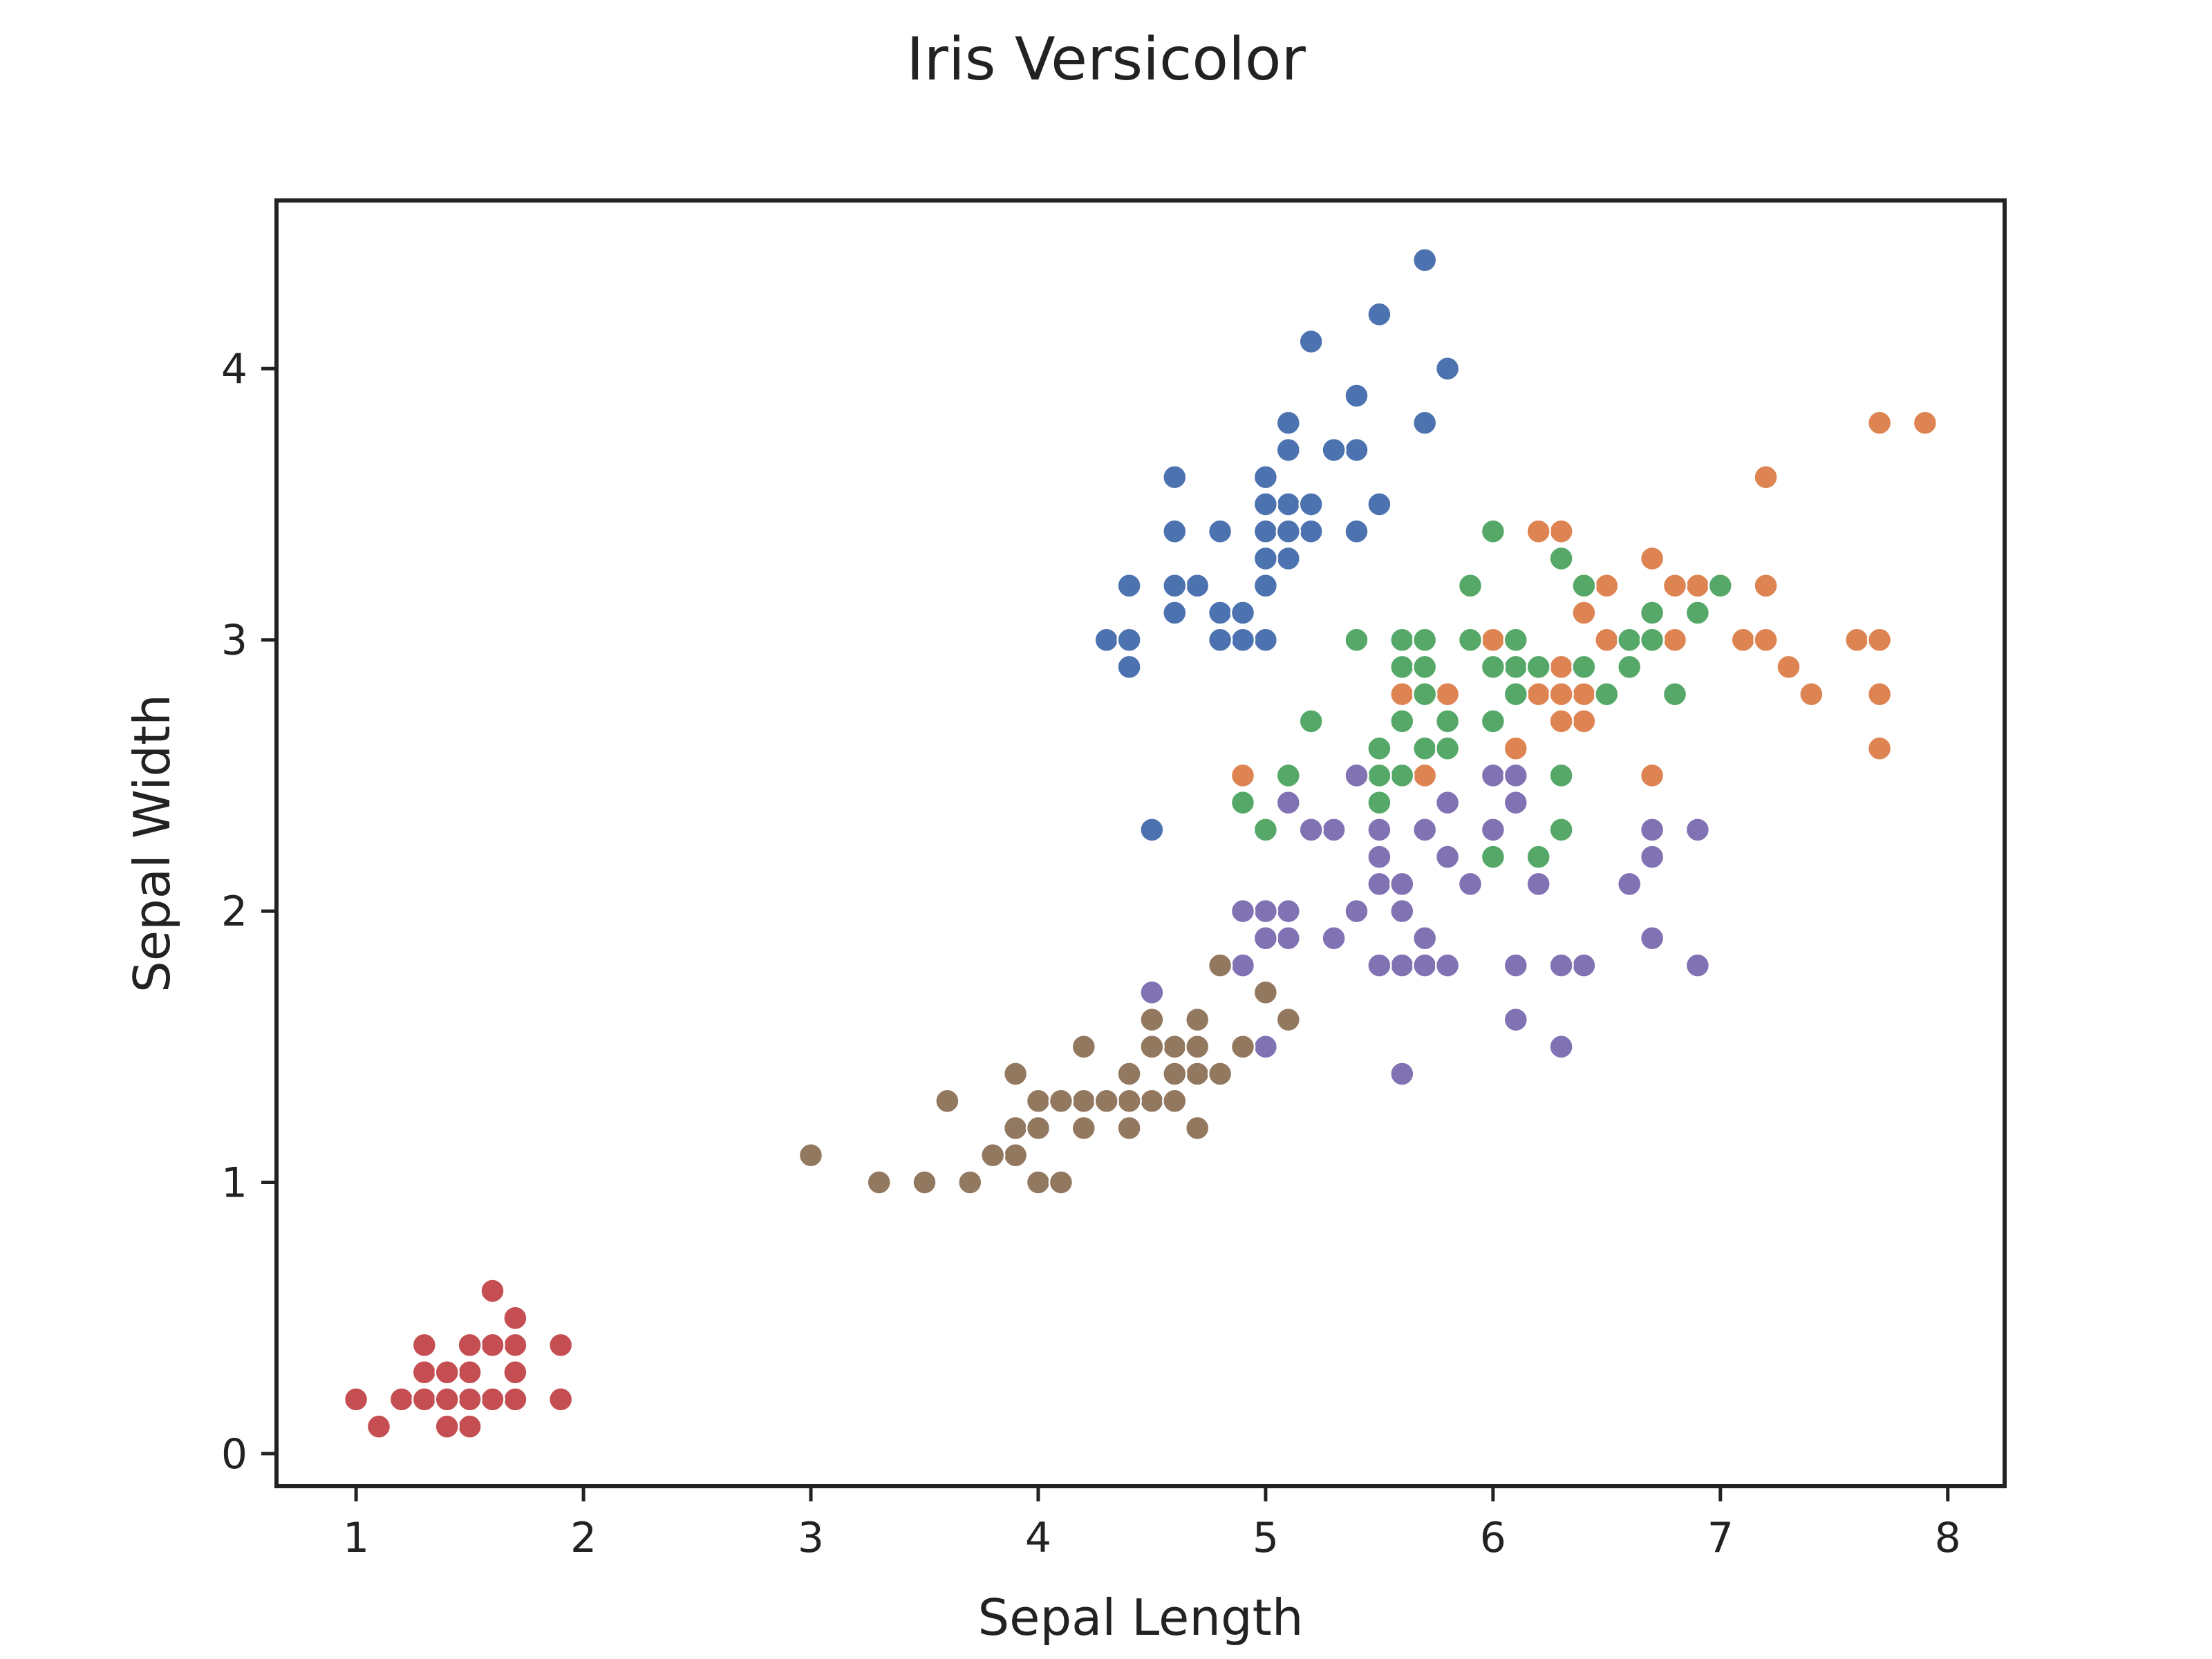  What do you see at coordinates (234, 641) in the screenshot?
I see `y-tick-label: 3` at bounding box center [234, 641].